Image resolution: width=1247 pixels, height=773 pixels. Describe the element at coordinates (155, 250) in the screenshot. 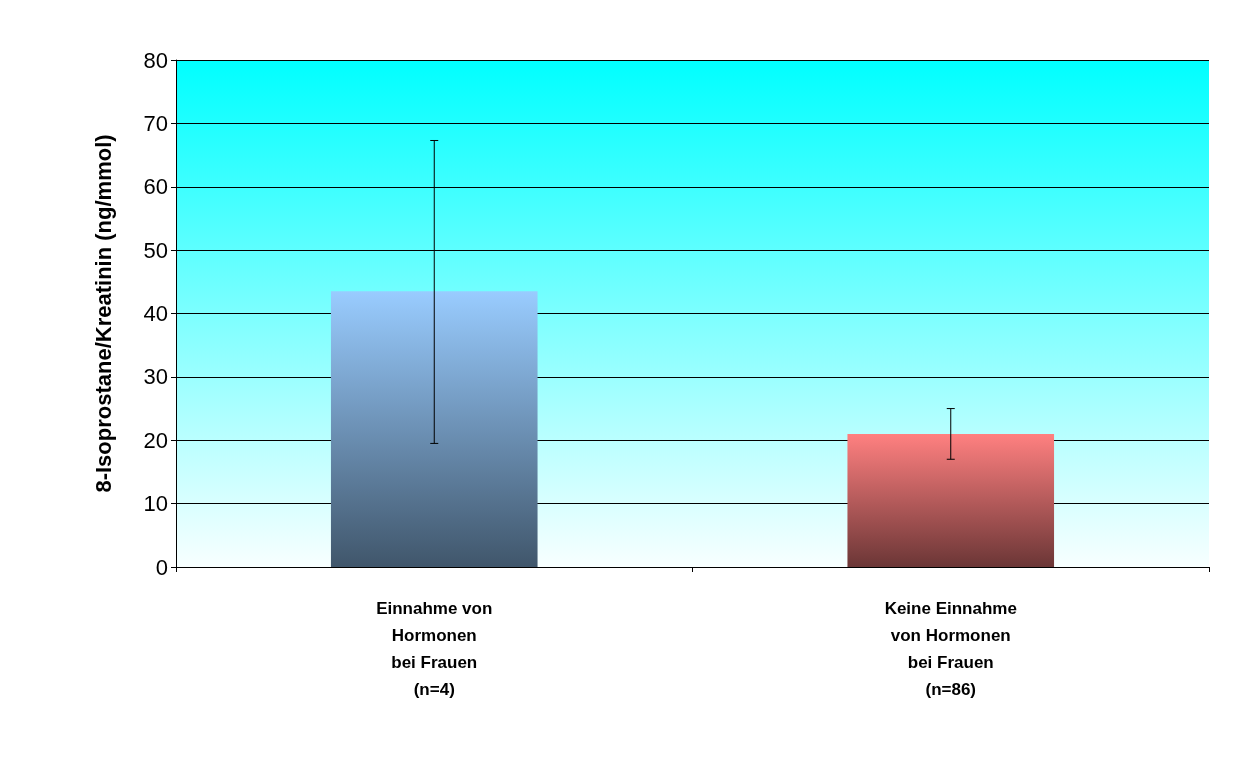

I see `y-tick-label: 50` at that location.